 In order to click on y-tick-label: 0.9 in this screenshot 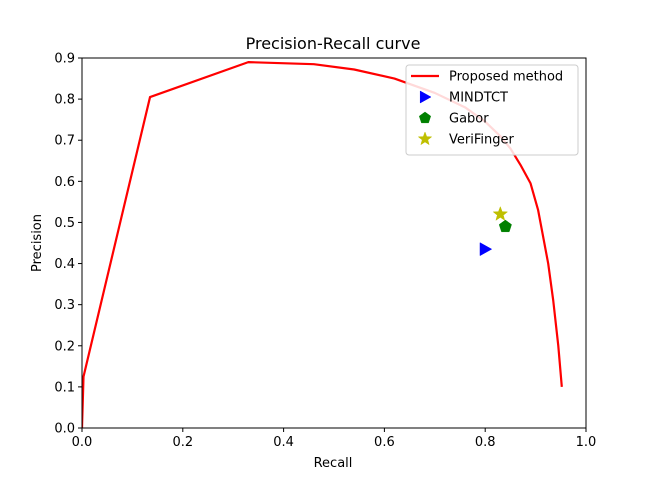, I will do `click(64, 59)`.